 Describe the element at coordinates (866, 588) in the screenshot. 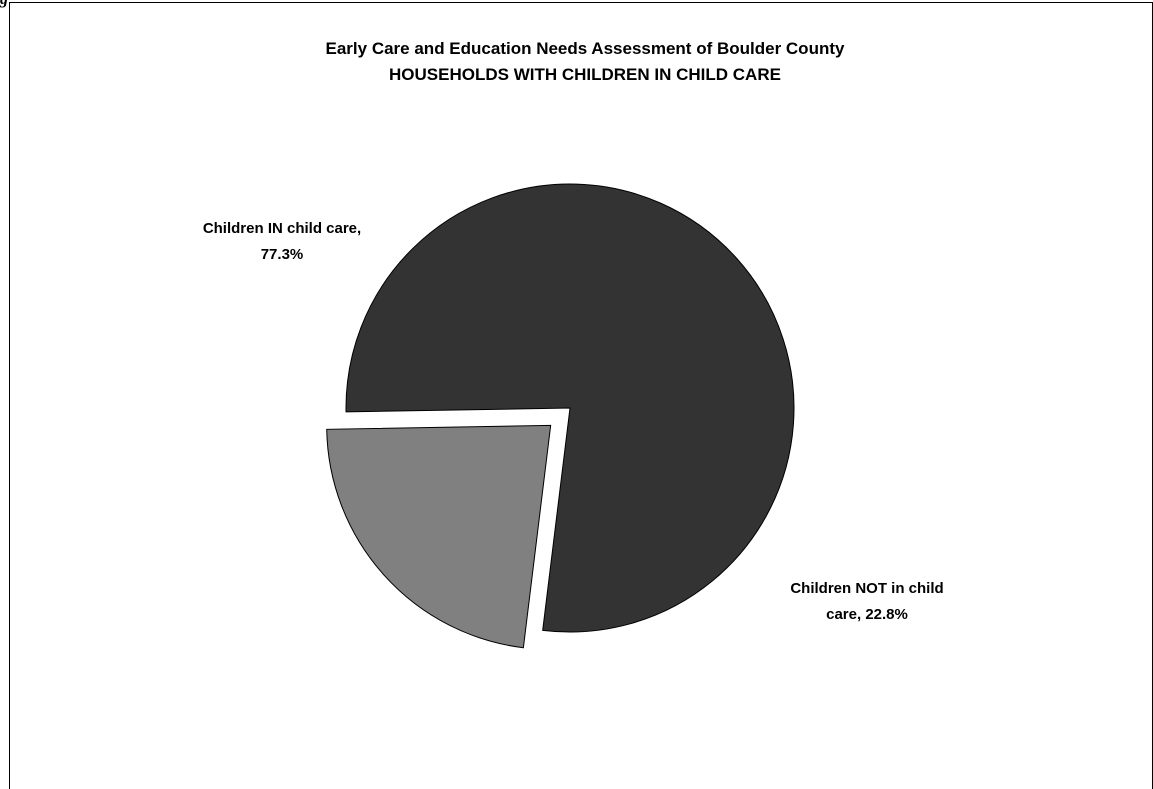

I see `slice-label-not-in-care-line1: Children NOT in child` at that location.